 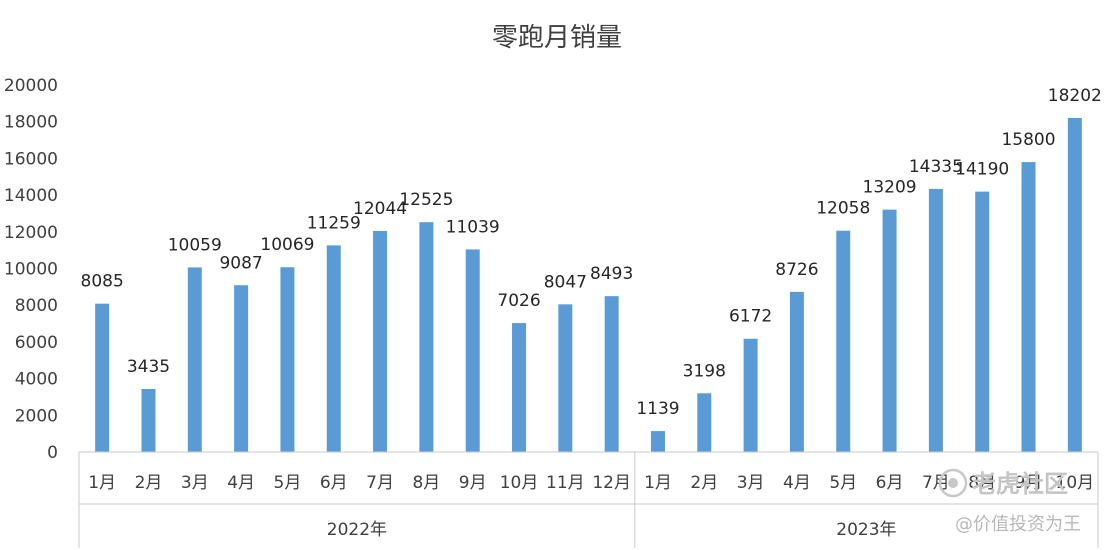 I want to click on data-label: 14335, so click(x=936, y=167).